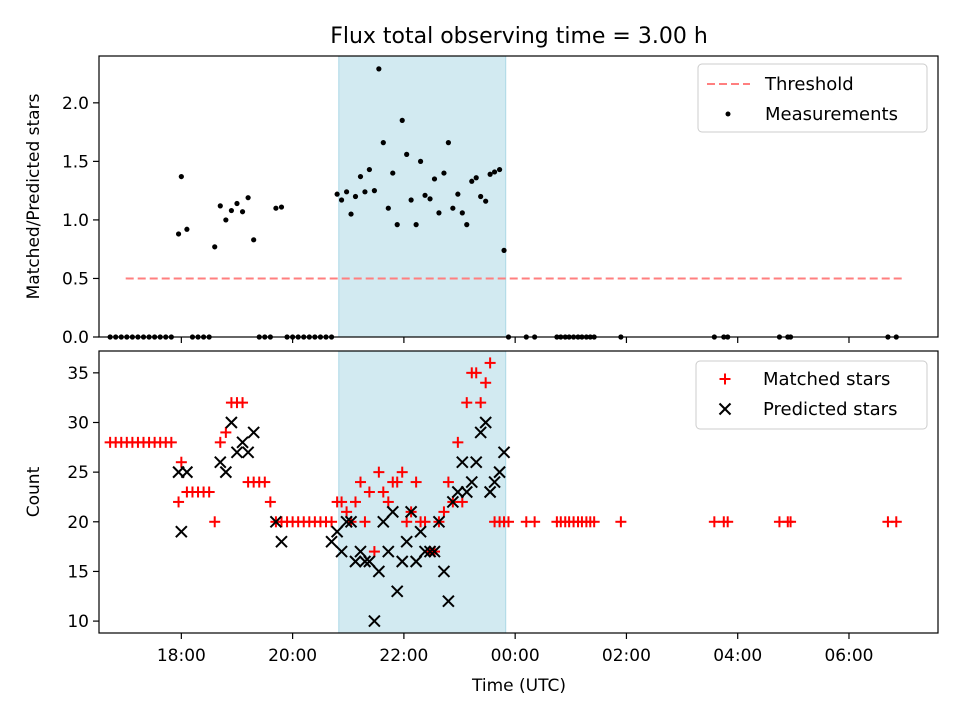 The width and height of the screenshot is (960, 720). Describe the element at coordinates (403, 656) in the screenshot. I see `x-tick-label: 22:00` at that location.